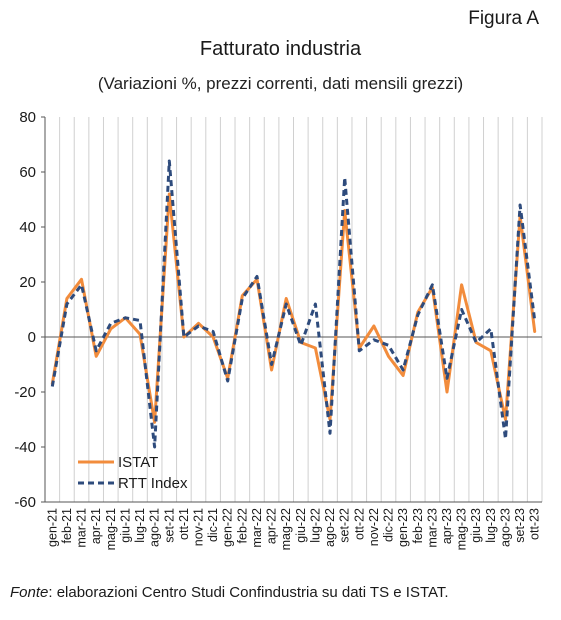 This screenshot has width=561, height=620. Describe the element at coordinates (286, 529) in the screenshot. I see `x-tick-label: mag-22` at that location.